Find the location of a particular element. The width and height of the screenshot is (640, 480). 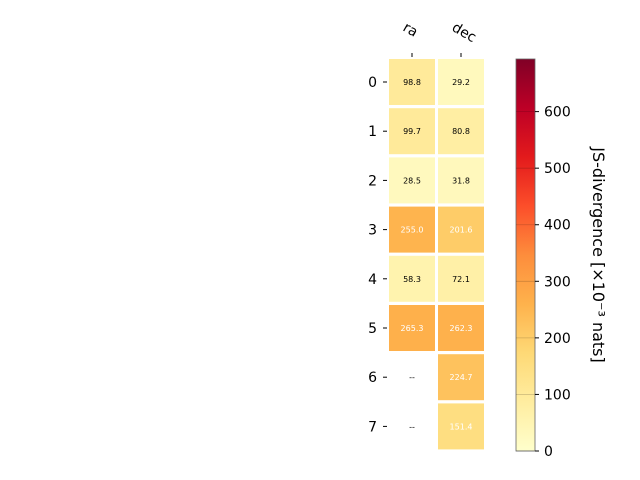

cell-4-dec is located at coordinates (461, 278).